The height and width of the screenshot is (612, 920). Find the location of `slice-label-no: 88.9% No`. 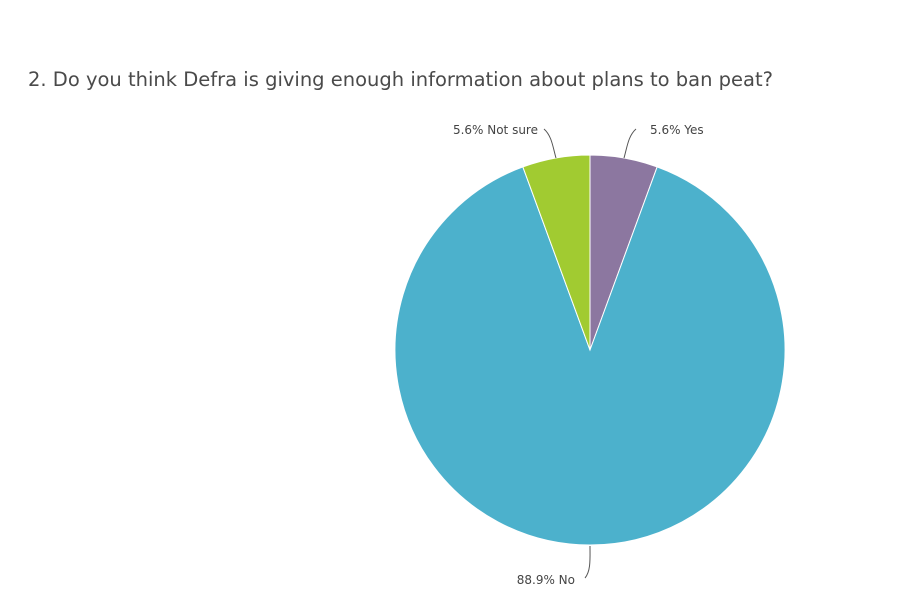

slice-label-no: 88.9% No is located at coordinates (546, 580).